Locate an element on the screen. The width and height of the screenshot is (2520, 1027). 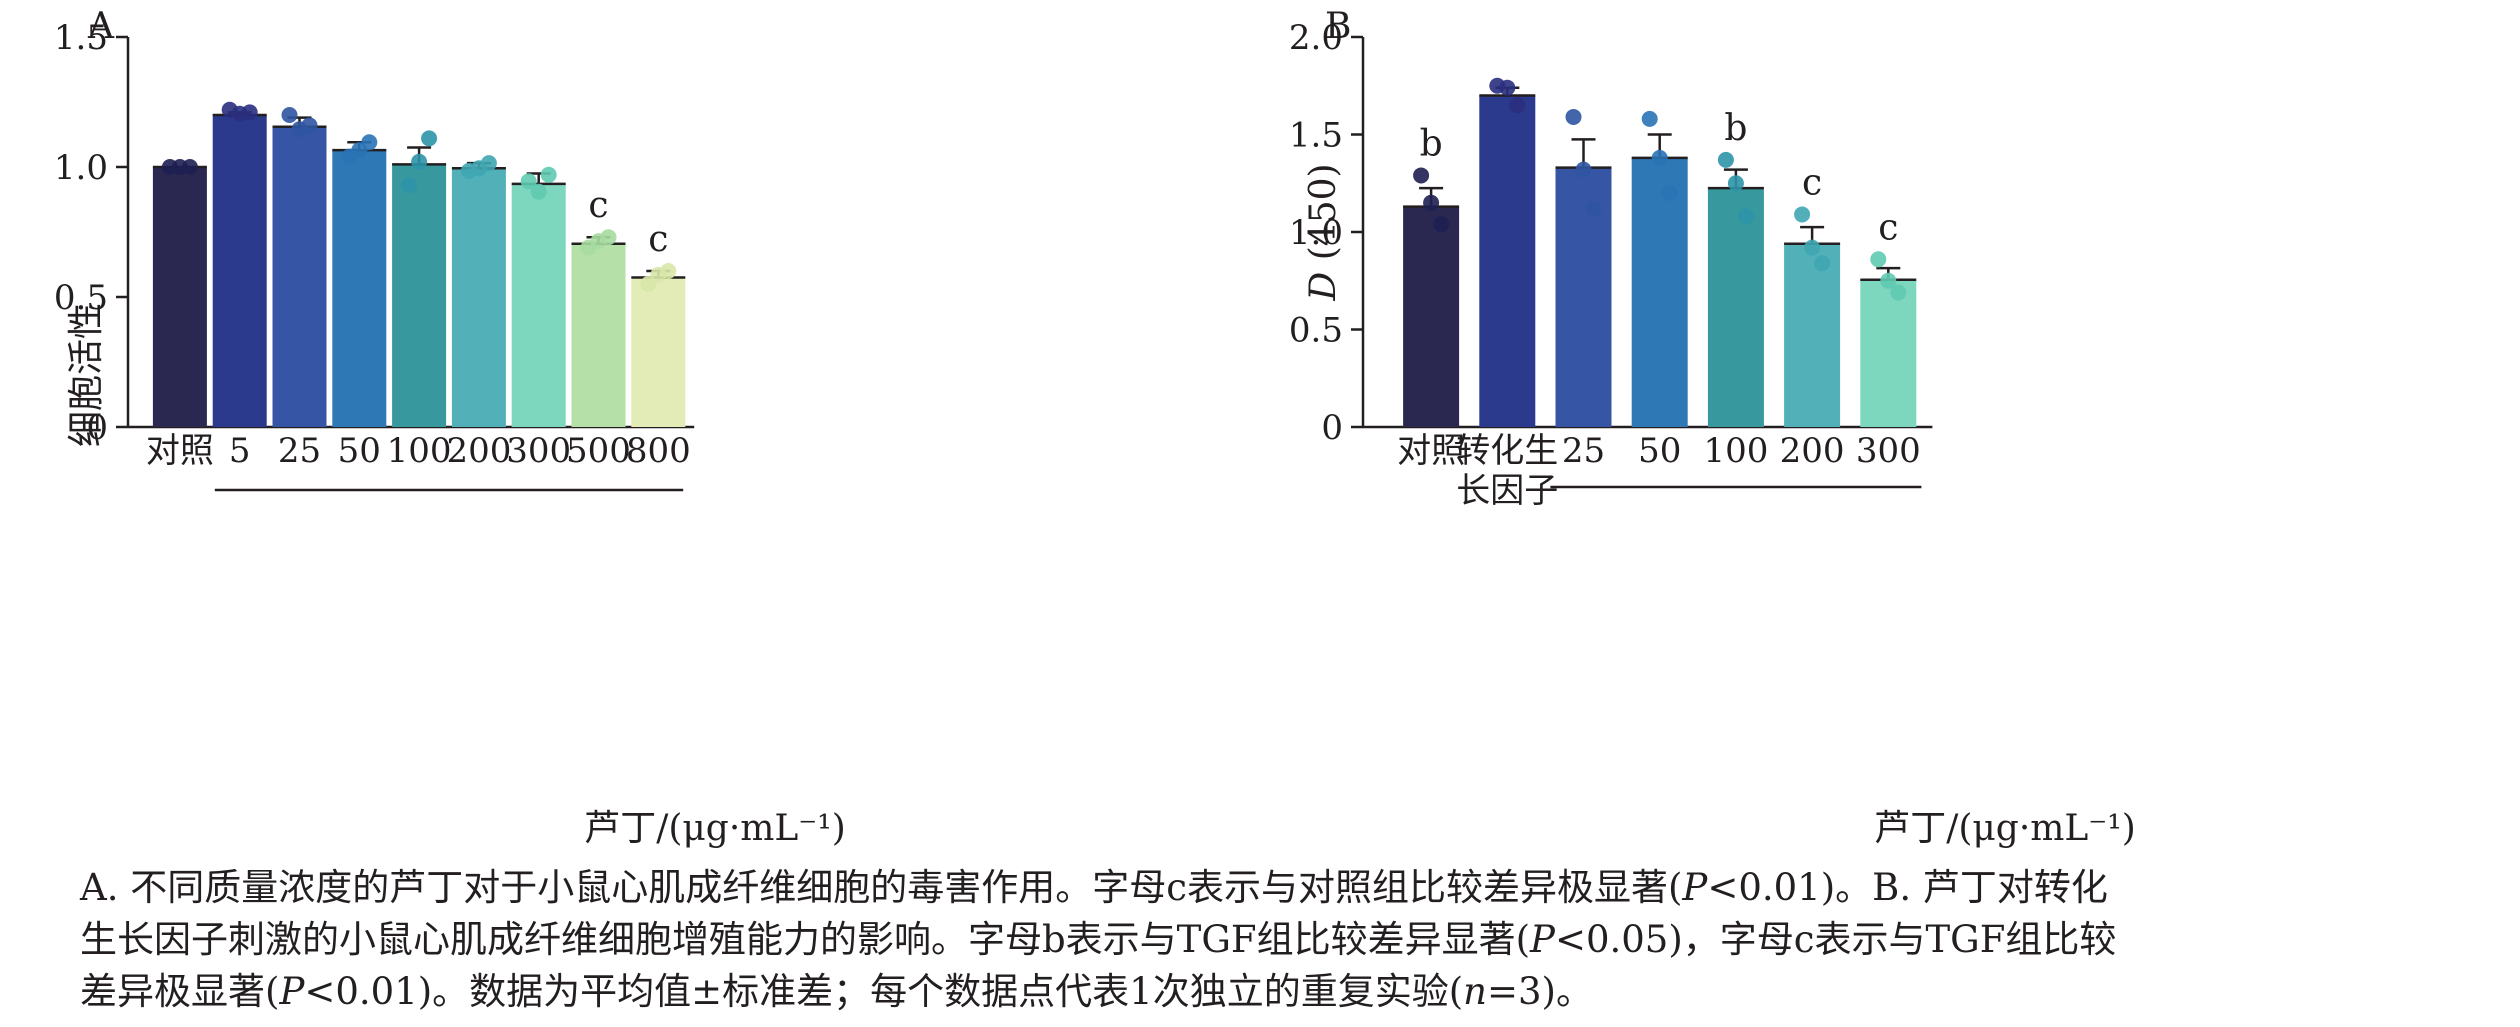
x-category-label: 500 is located at coordinates (598, 451).